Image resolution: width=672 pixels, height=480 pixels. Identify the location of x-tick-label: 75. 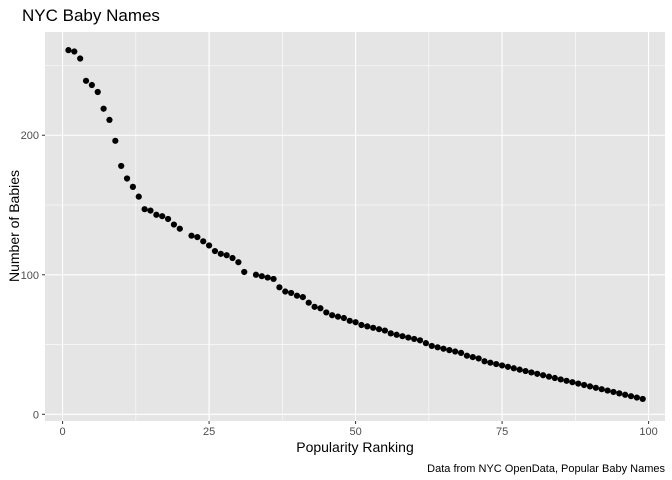
(502, 432).